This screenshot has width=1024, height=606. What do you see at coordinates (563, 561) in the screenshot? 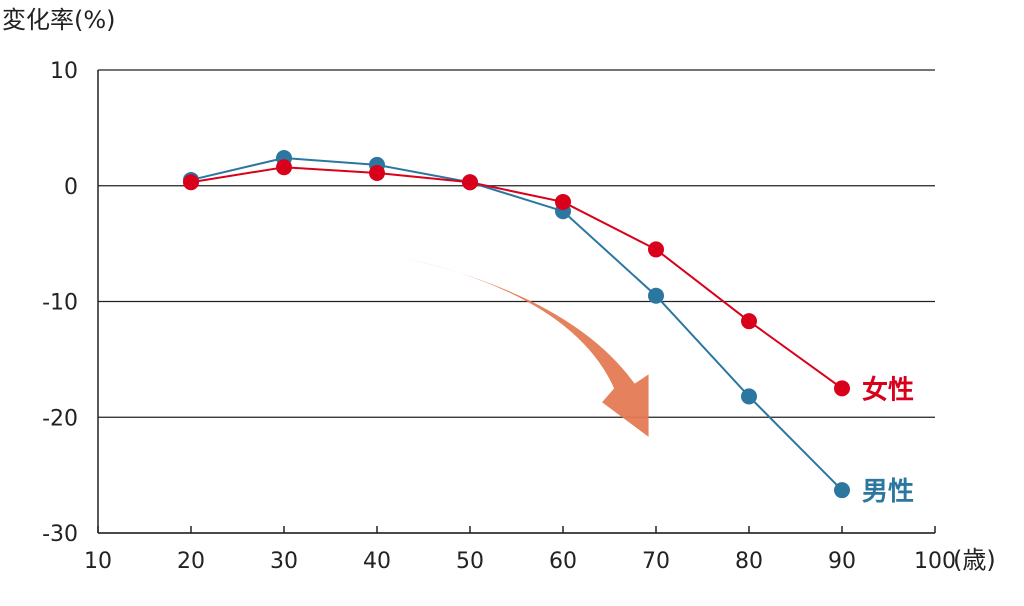
I see `x-tick-label: 60` at bounding box center [563, 561].